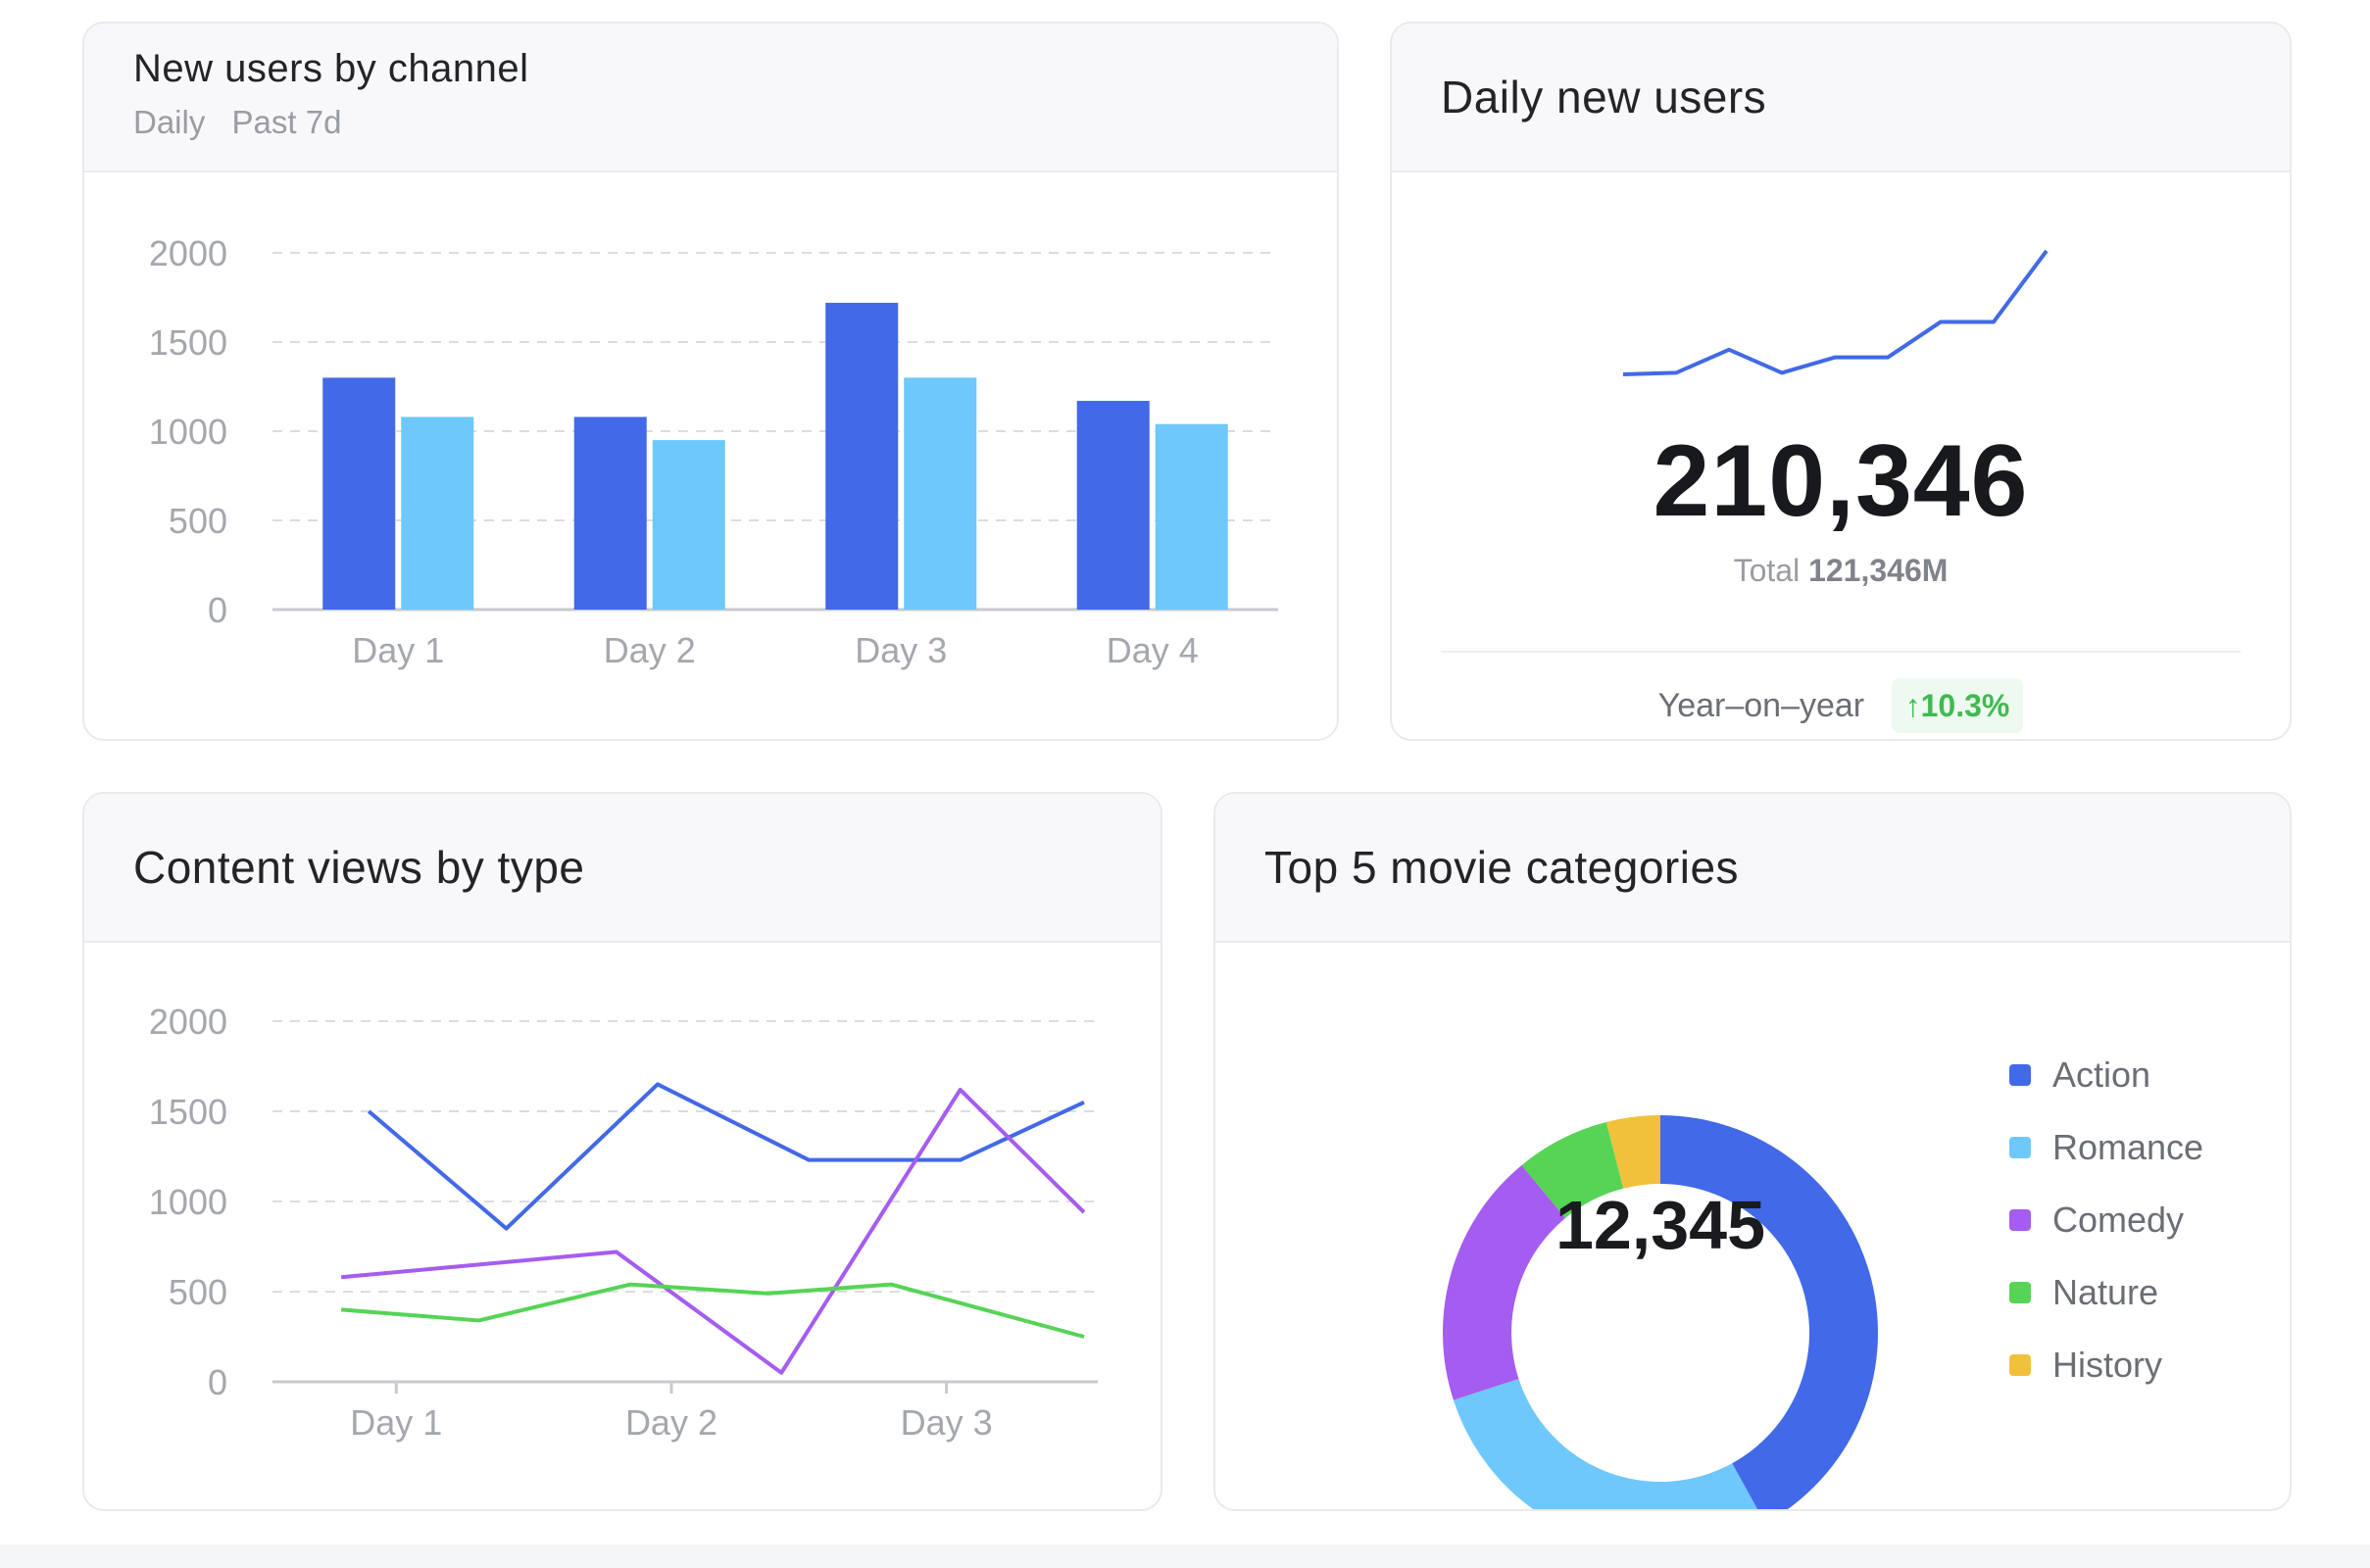  Describe the element at coordinates (1573, 1169) in the screenshot. I see `donut-slice-nature` at that location.